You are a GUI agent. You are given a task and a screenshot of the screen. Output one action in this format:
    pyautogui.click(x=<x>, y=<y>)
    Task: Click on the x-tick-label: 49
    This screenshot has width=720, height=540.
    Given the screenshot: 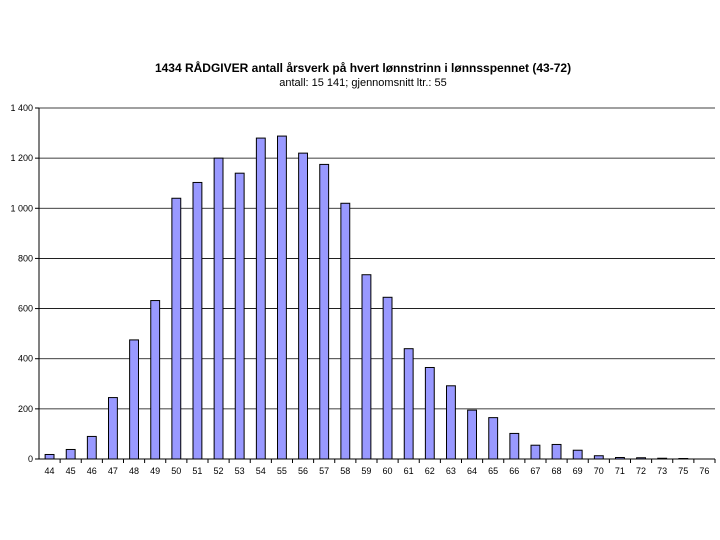 What is the action you would take?
    pyautogui.click(x=155, y=471)
    